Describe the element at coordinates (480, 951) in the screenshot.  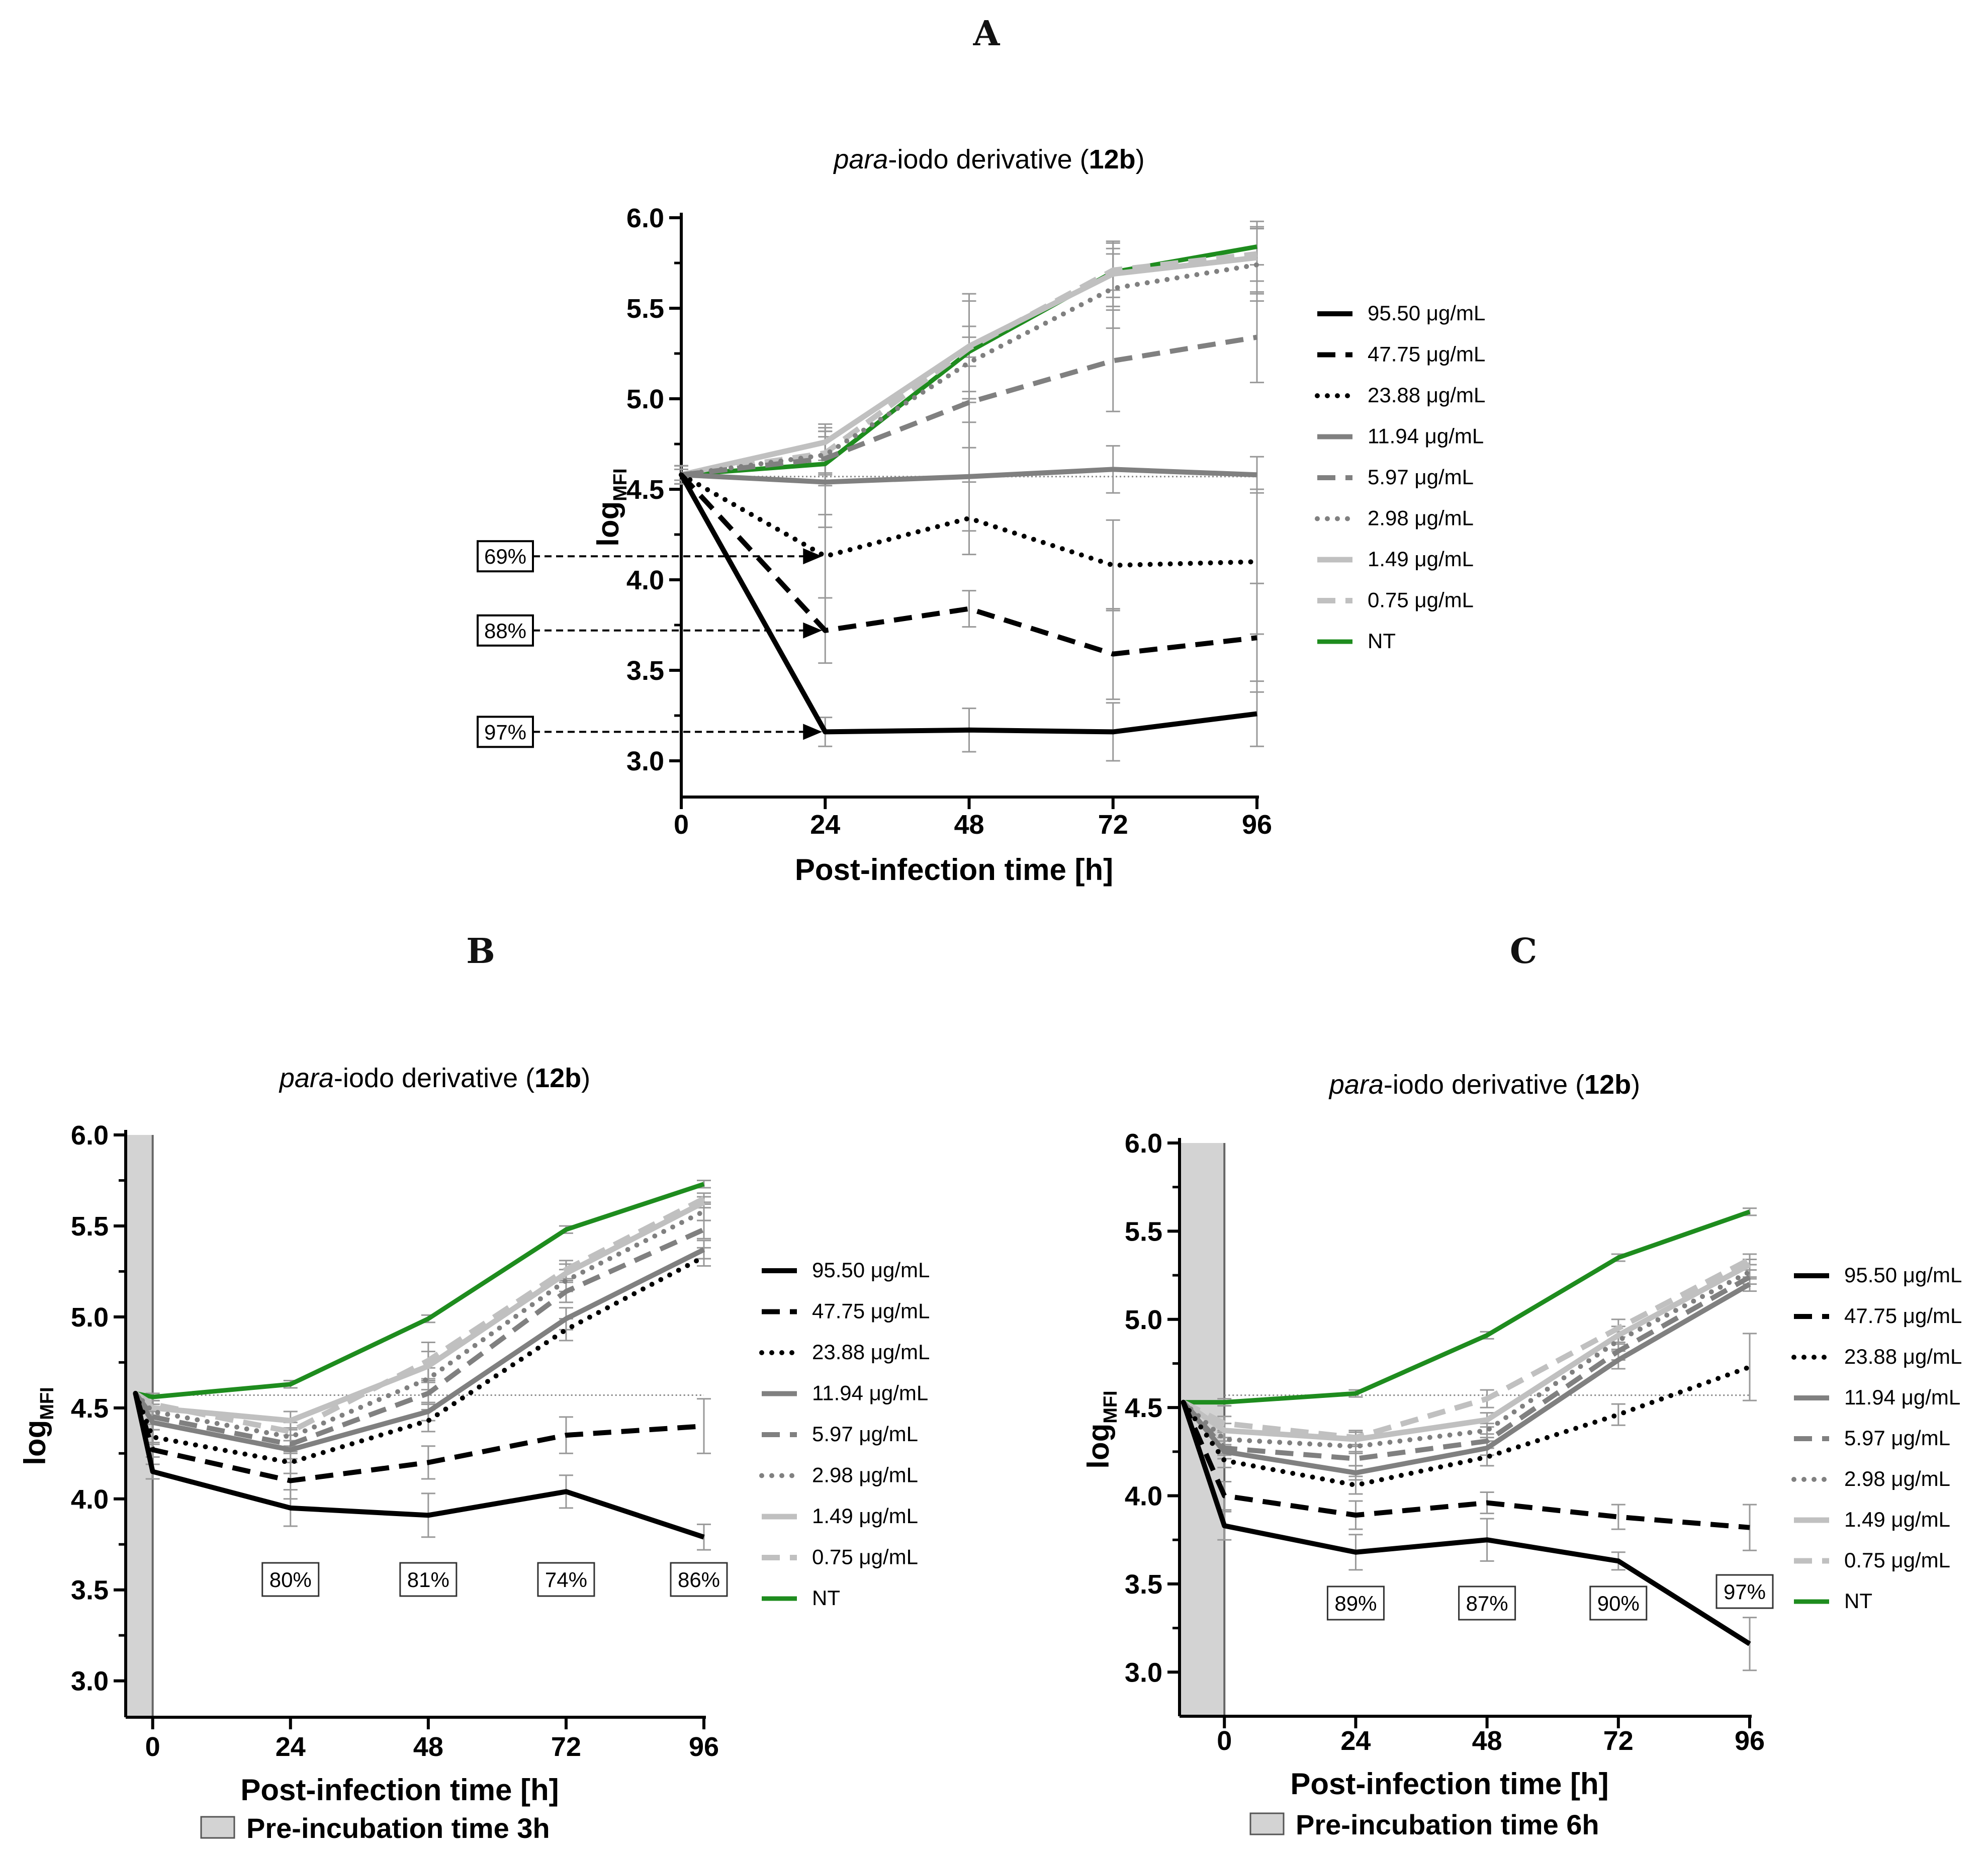
I see `panel-label-b: B` at that location.